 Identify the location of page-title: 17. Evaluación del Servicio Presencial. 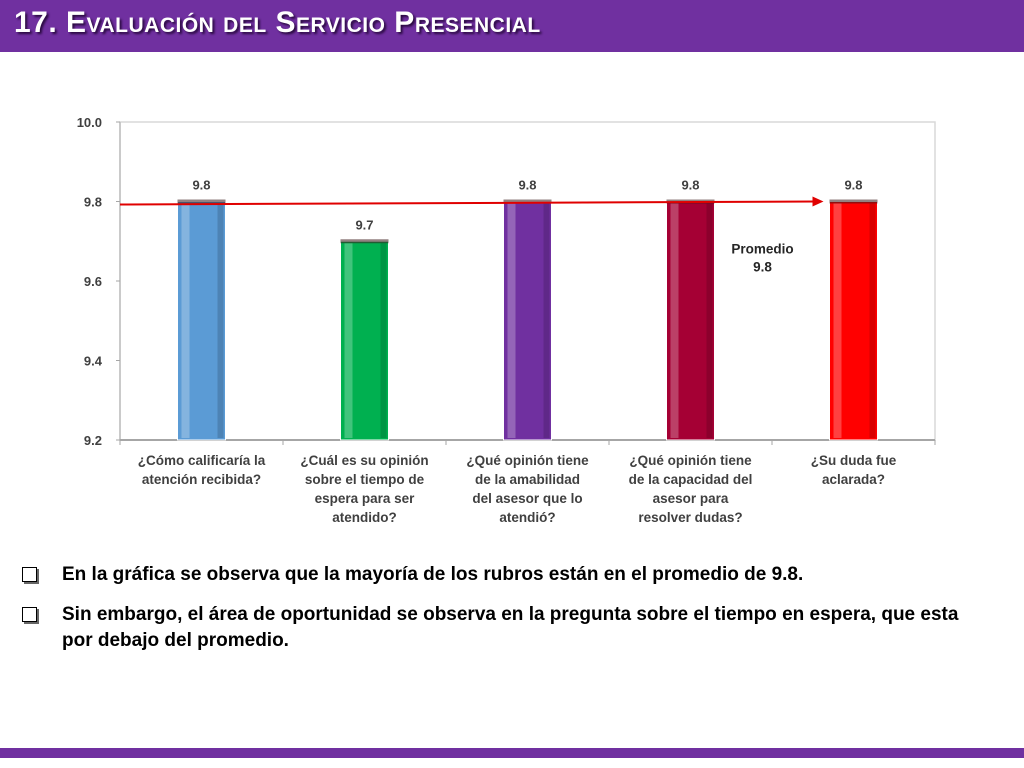
(277, 22).